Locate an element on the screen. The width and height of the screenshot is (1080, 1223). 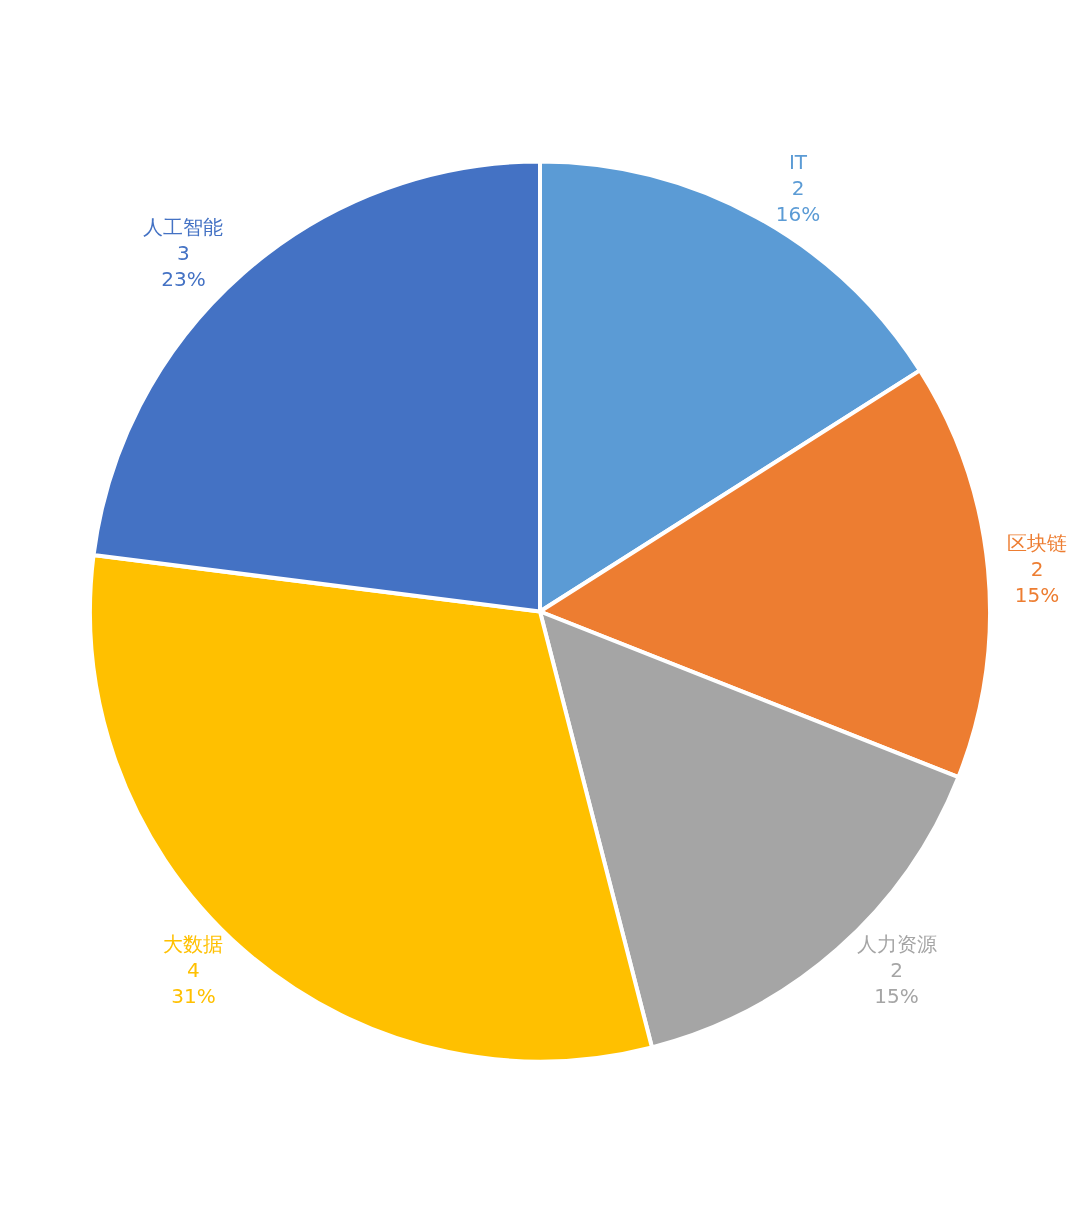
slice-label: 人工智能 is located at coordinates (183, 226).